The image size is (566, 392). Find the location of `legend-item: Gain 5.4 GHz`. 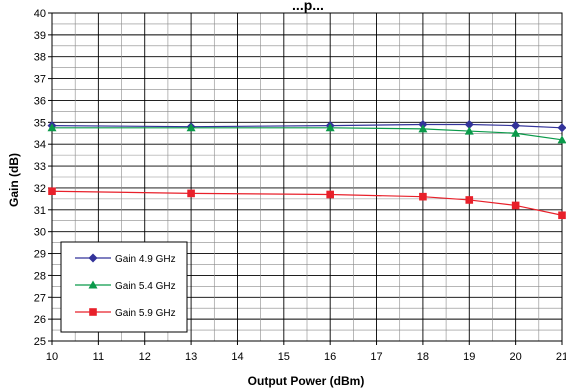

legend-item: Gain 5.4 GHz is located at coordinates (125, 286).